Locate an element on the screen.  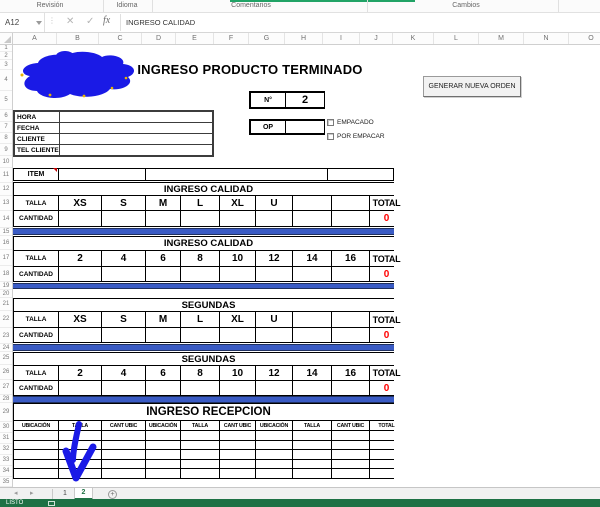
row-header: 8 is located at coordinates (6, 138).